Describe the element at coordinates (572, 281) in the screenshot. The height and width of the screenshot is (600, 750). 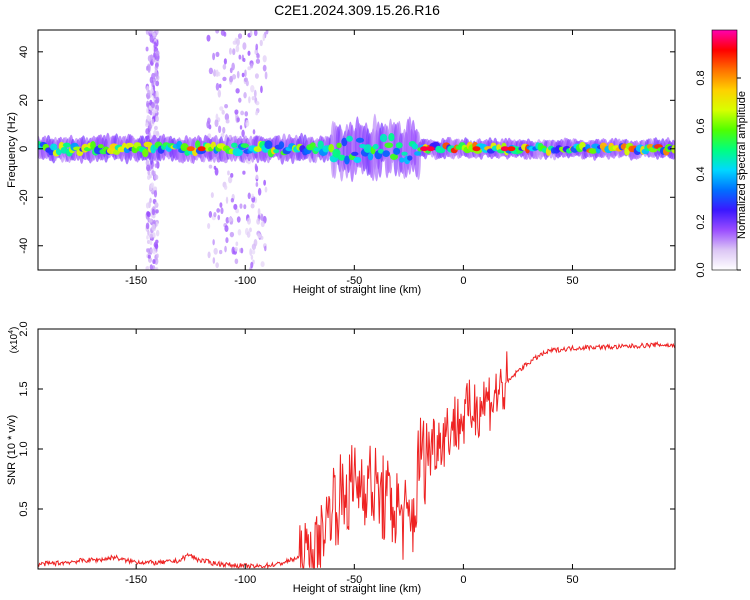
I see `x-tick-label: 50` at that location.